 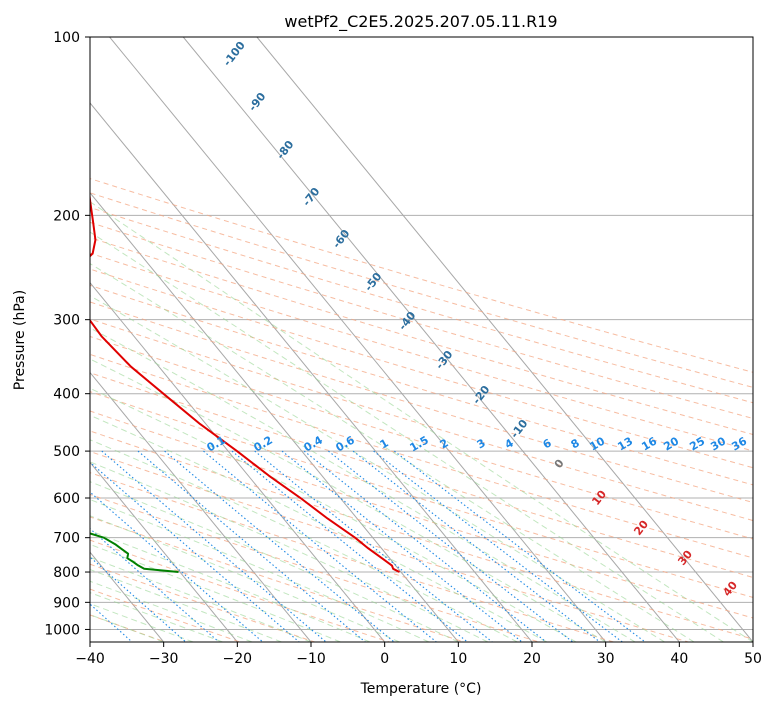 What do you see at coordinates (311, 659) in the screenshot?
I see `x-tick-label: −10` at bounding box center [311, 659].